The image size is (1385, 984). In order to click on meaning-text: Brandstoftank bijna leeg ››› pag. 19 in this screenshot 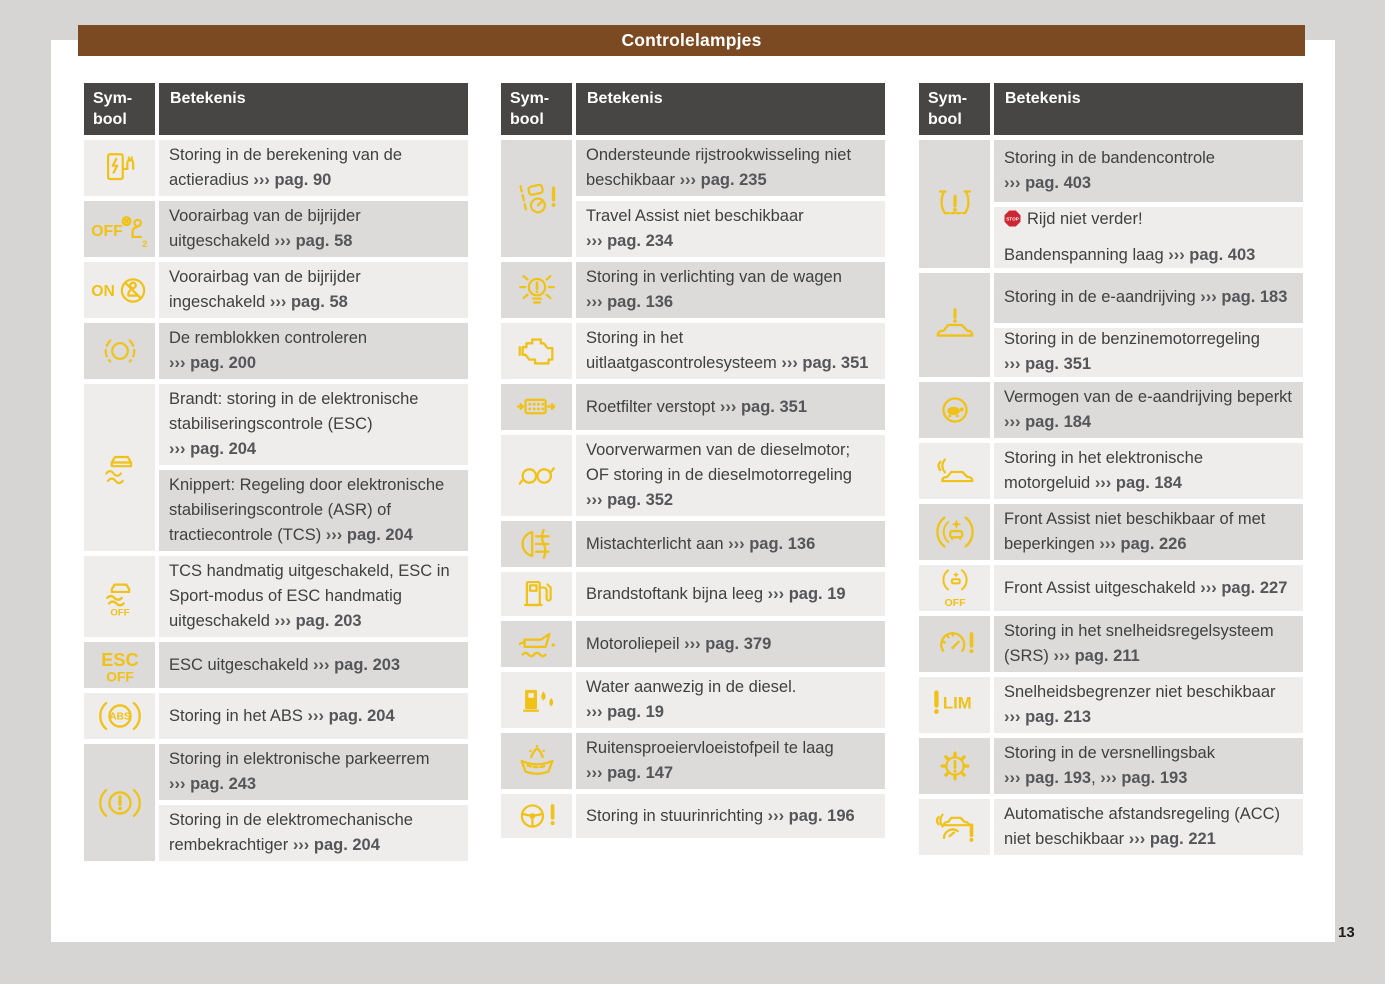, I will do `click(716, 593)`.